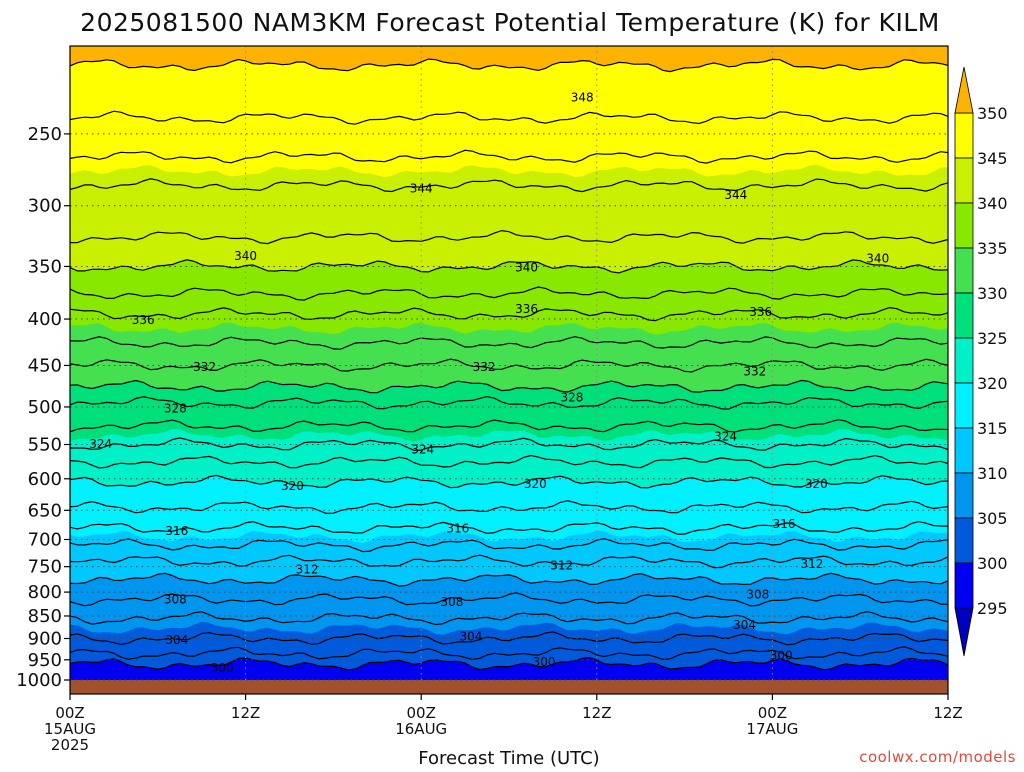  Describe the element at coordinates (937, 757) in the screenshot. I see `credit-link: coolwx.com/models` at that location.